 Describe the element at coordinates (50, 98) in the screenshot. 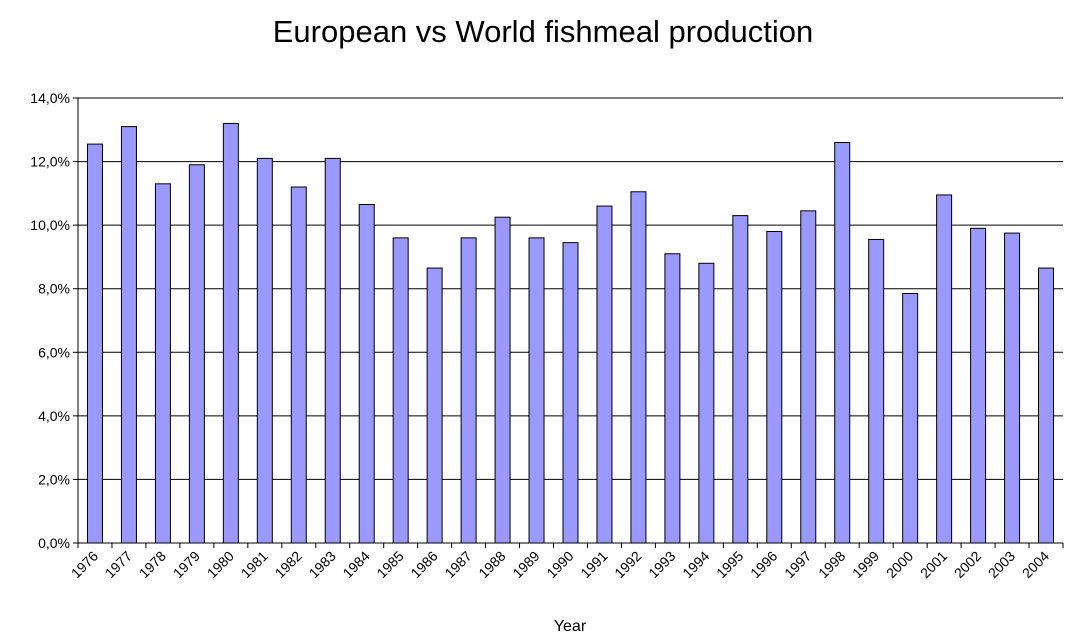

I see `y-tick-label: 14,0%` at that location.